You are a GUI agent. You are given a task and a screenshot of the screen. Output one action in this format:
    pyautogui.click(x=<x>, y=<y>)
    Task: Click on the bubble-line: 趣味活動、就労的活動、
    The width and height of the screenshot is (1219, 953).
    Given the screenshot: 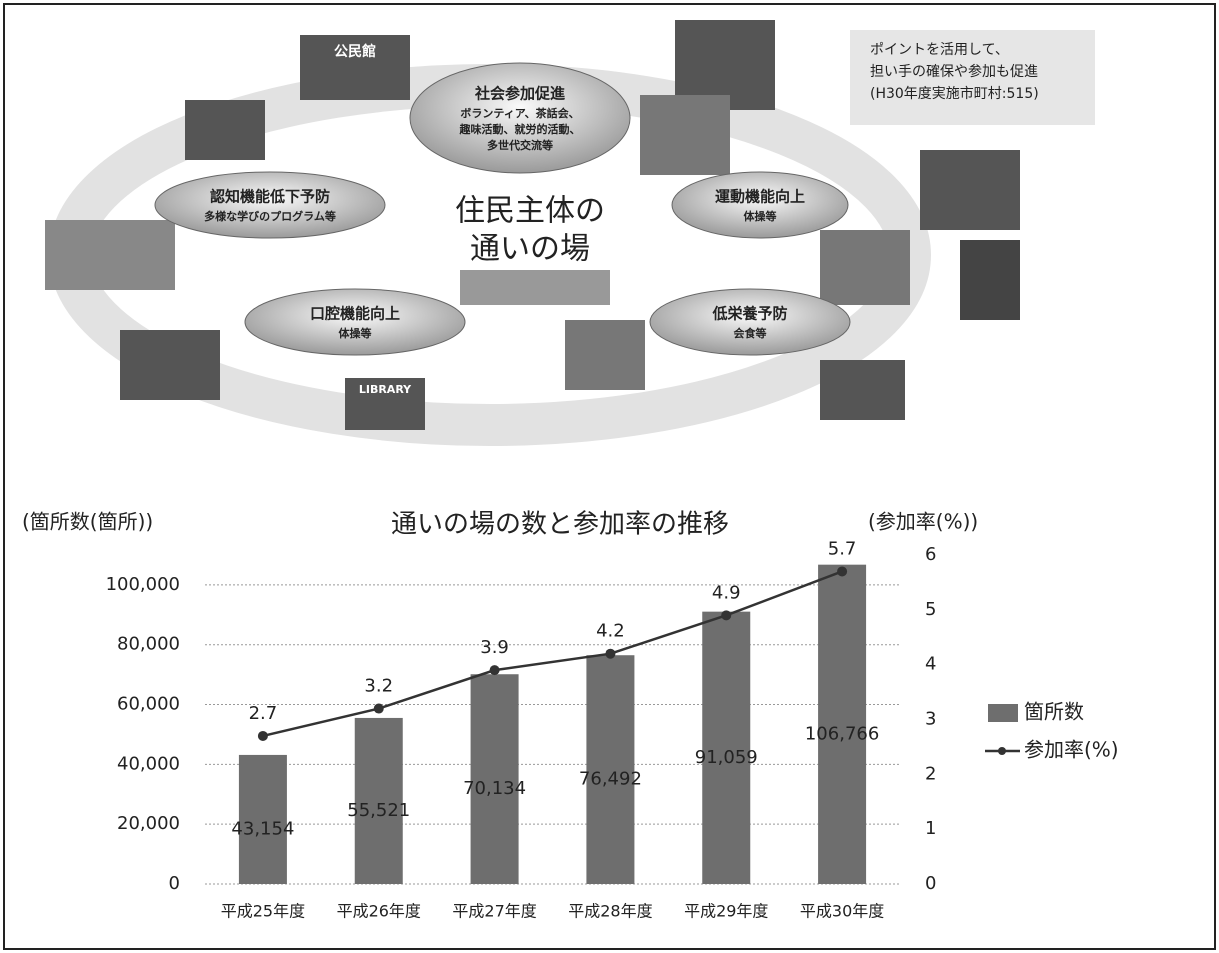 What is the action you would take?
    pyautogui.click(x=520, y=129)
    